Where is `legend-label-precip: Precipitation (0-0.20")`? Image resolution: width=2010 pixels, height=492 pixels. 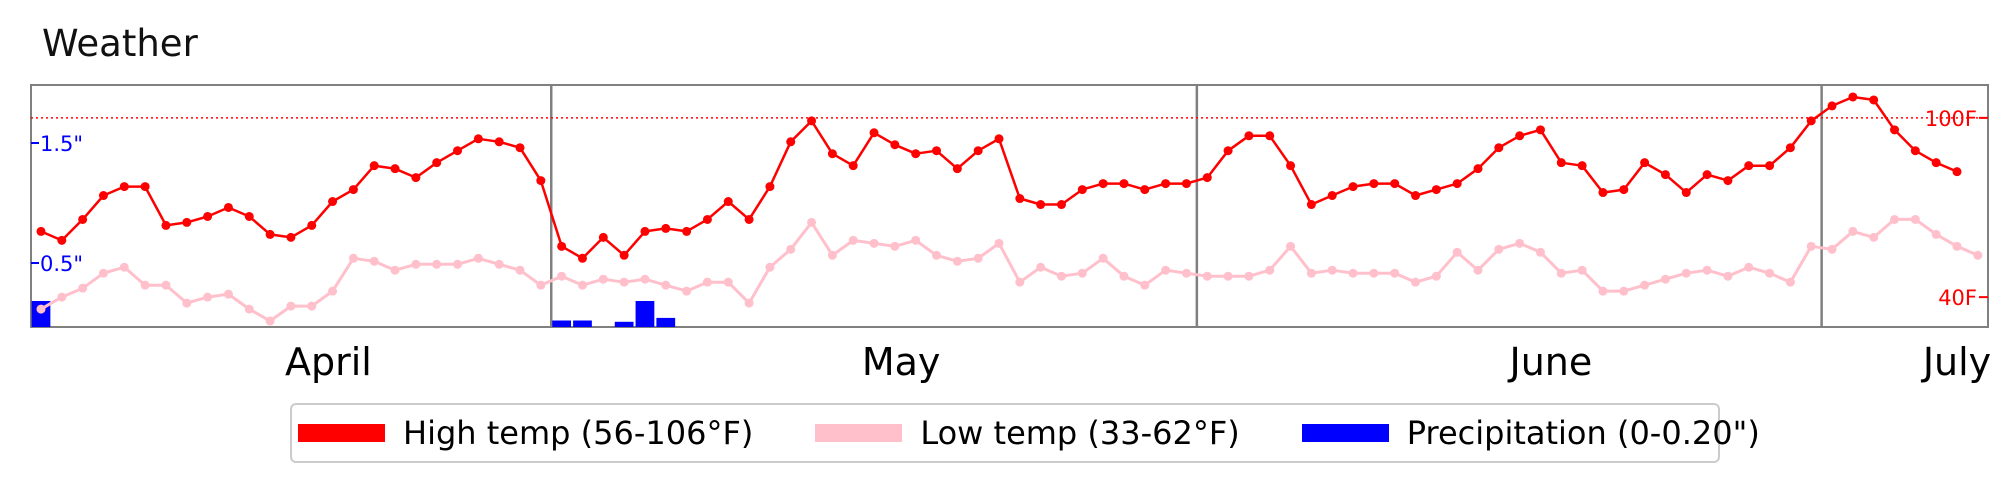 legend-label-precip: Precipitation (0-0.20") is located at coordinates (1583, 433).